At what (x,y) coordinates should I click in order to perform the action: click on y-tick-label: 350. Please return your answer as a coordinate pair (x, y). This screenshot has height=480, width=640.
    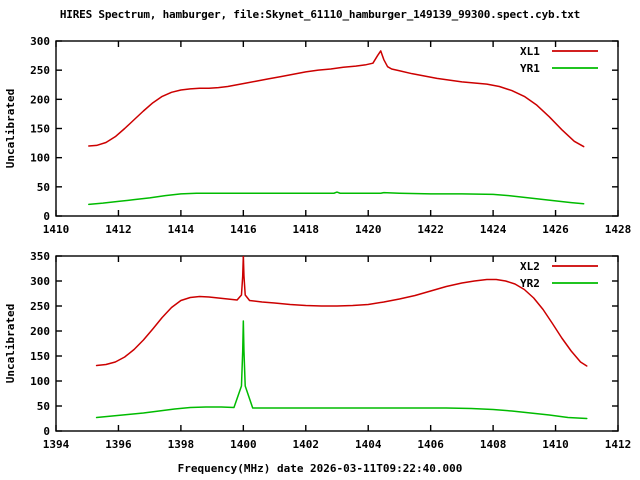
    Looking at the image, I should click on (40, 256).